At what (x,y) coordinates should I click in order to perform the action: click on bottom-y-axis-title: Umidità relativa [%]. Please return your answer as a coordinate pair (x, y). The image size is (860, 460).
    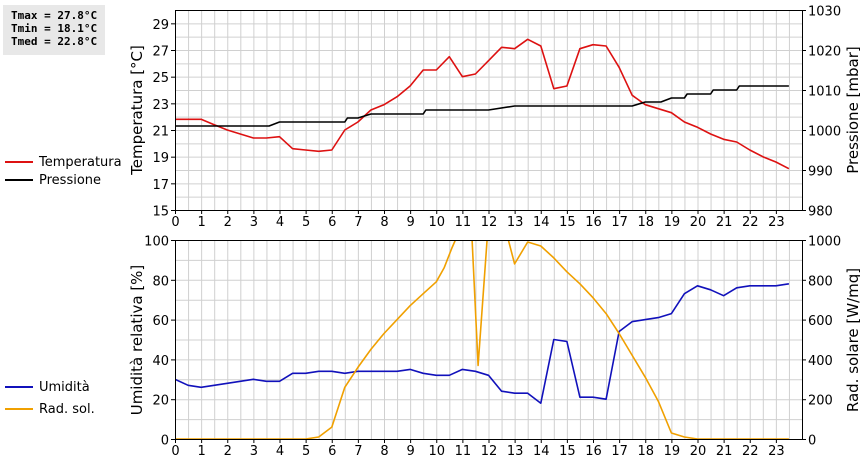
    Looking at the image, I should click on (137, 340).